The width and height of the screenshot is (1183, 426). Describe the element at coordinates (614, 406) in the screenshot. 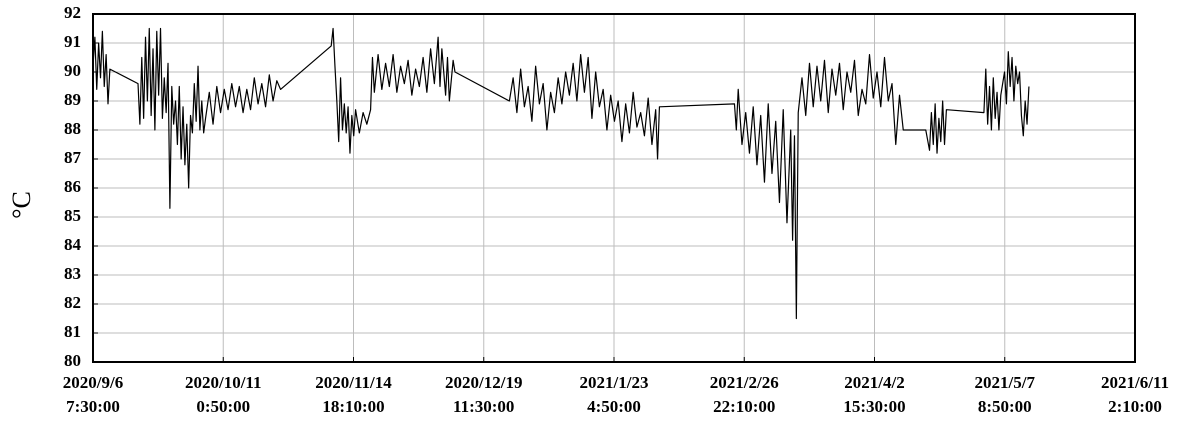

I see `x-tick-label-line: 4:50:00` at that location.